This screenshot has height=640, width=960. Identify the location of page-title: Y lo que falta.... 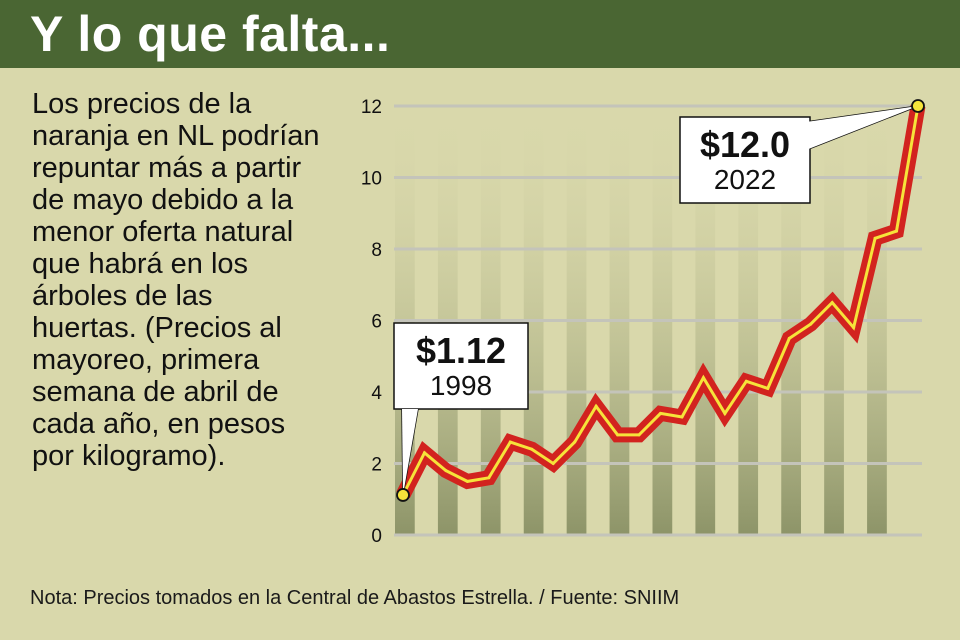
(210, 34).